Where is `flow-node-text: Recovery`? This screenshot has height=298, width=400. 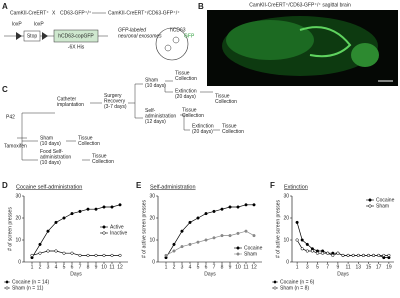 flow-node-text: Recovery is located at coordinates (115, 101).